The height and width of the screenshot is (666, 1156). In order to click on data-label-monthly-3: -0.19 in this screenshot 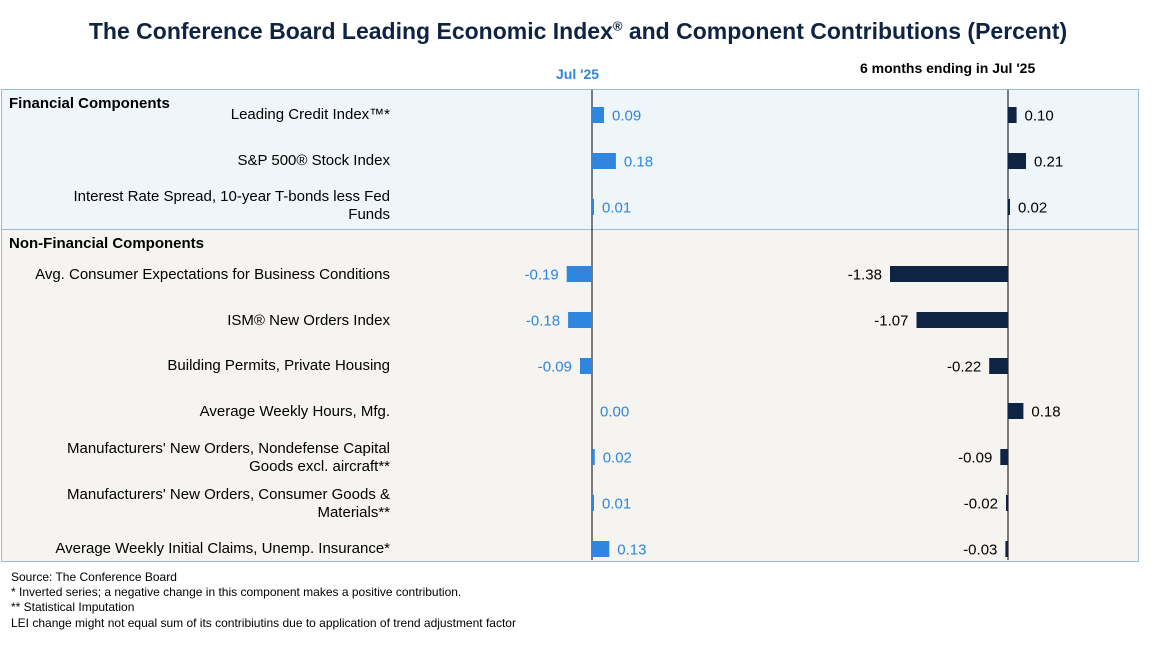, I will do `click(541, 275)`.